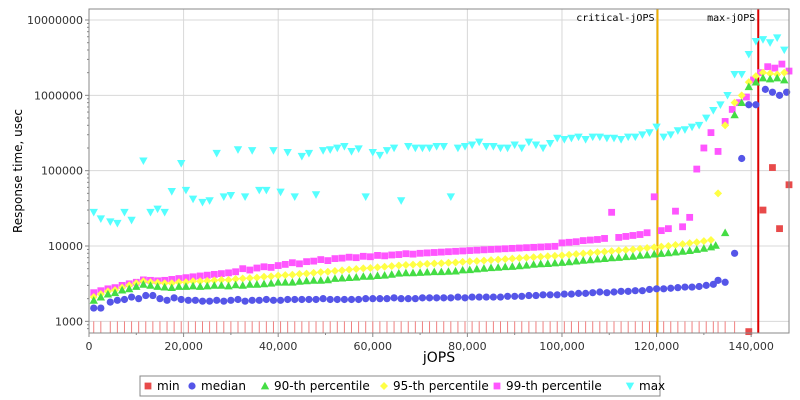 This screenshot has width=800, height=400. I want to click on x-tick-label: 60,000, so click(373, 346).